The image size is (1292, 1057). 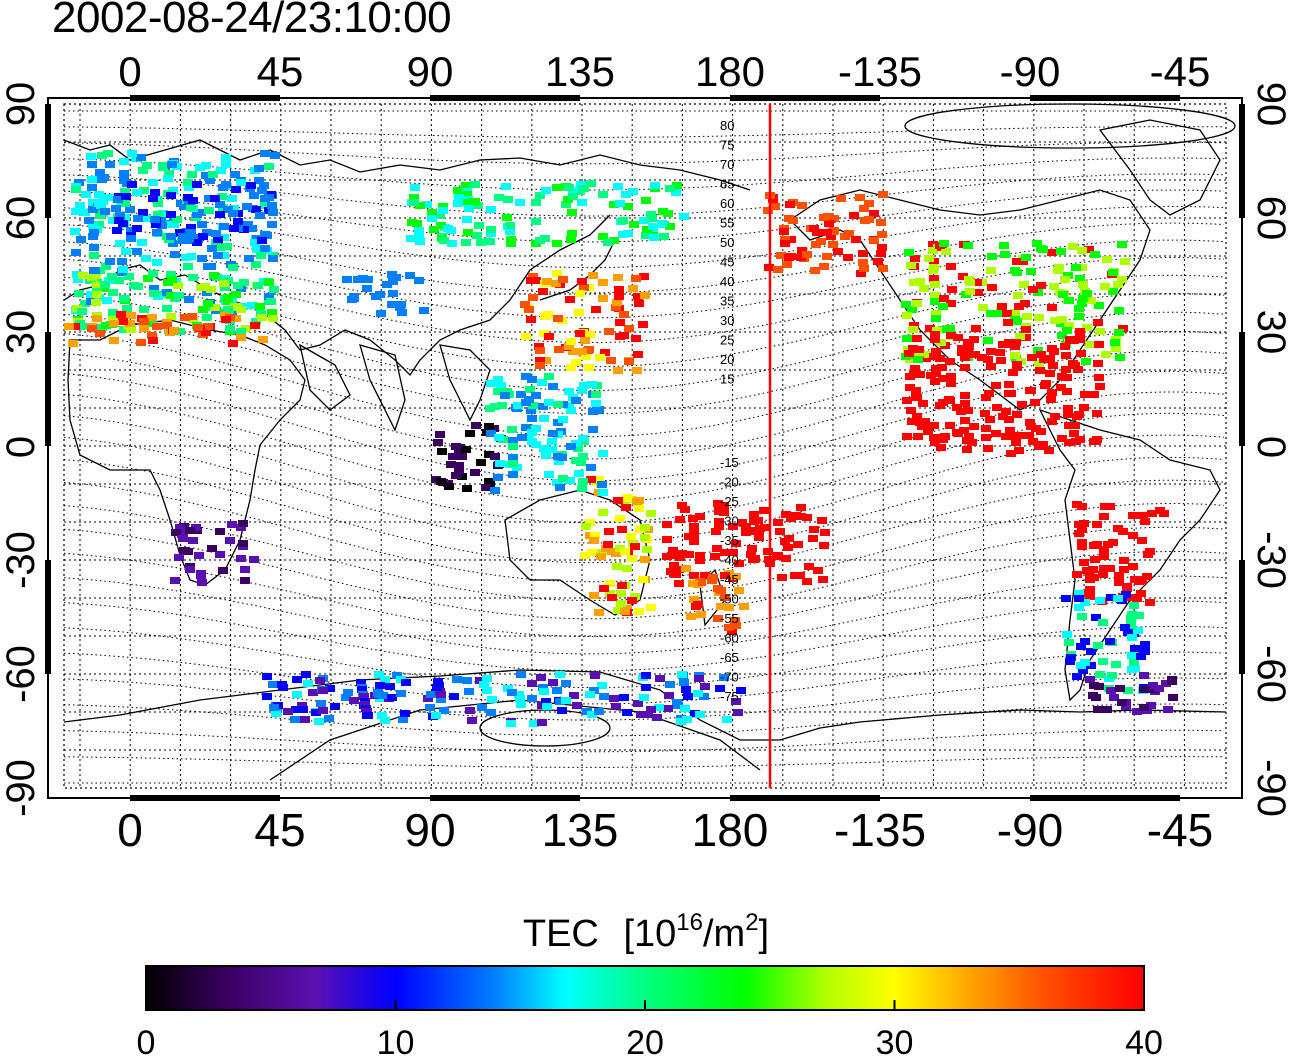 I want to click on mag-lat-label: 45, so click(x=727, y=262).